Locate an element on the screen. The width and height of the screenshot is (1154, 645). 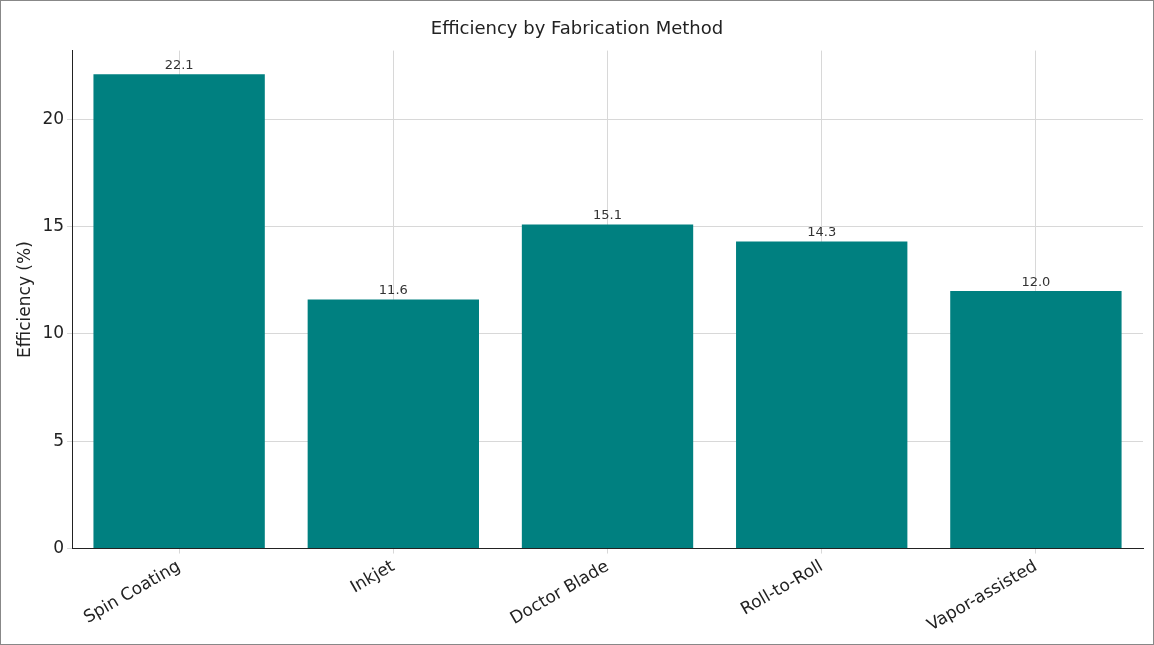
y-tick-label: 5 is located at coordinates (59, 439).